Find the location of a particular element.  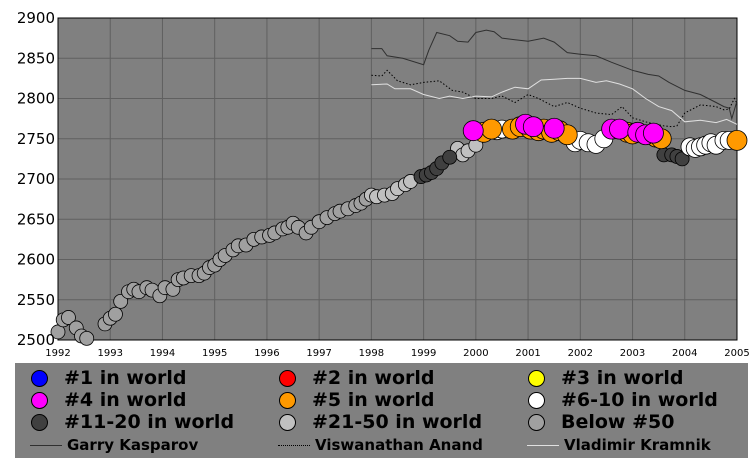

legend-line-label: Vladimir Kramnik is located at coordinates (637, 445).